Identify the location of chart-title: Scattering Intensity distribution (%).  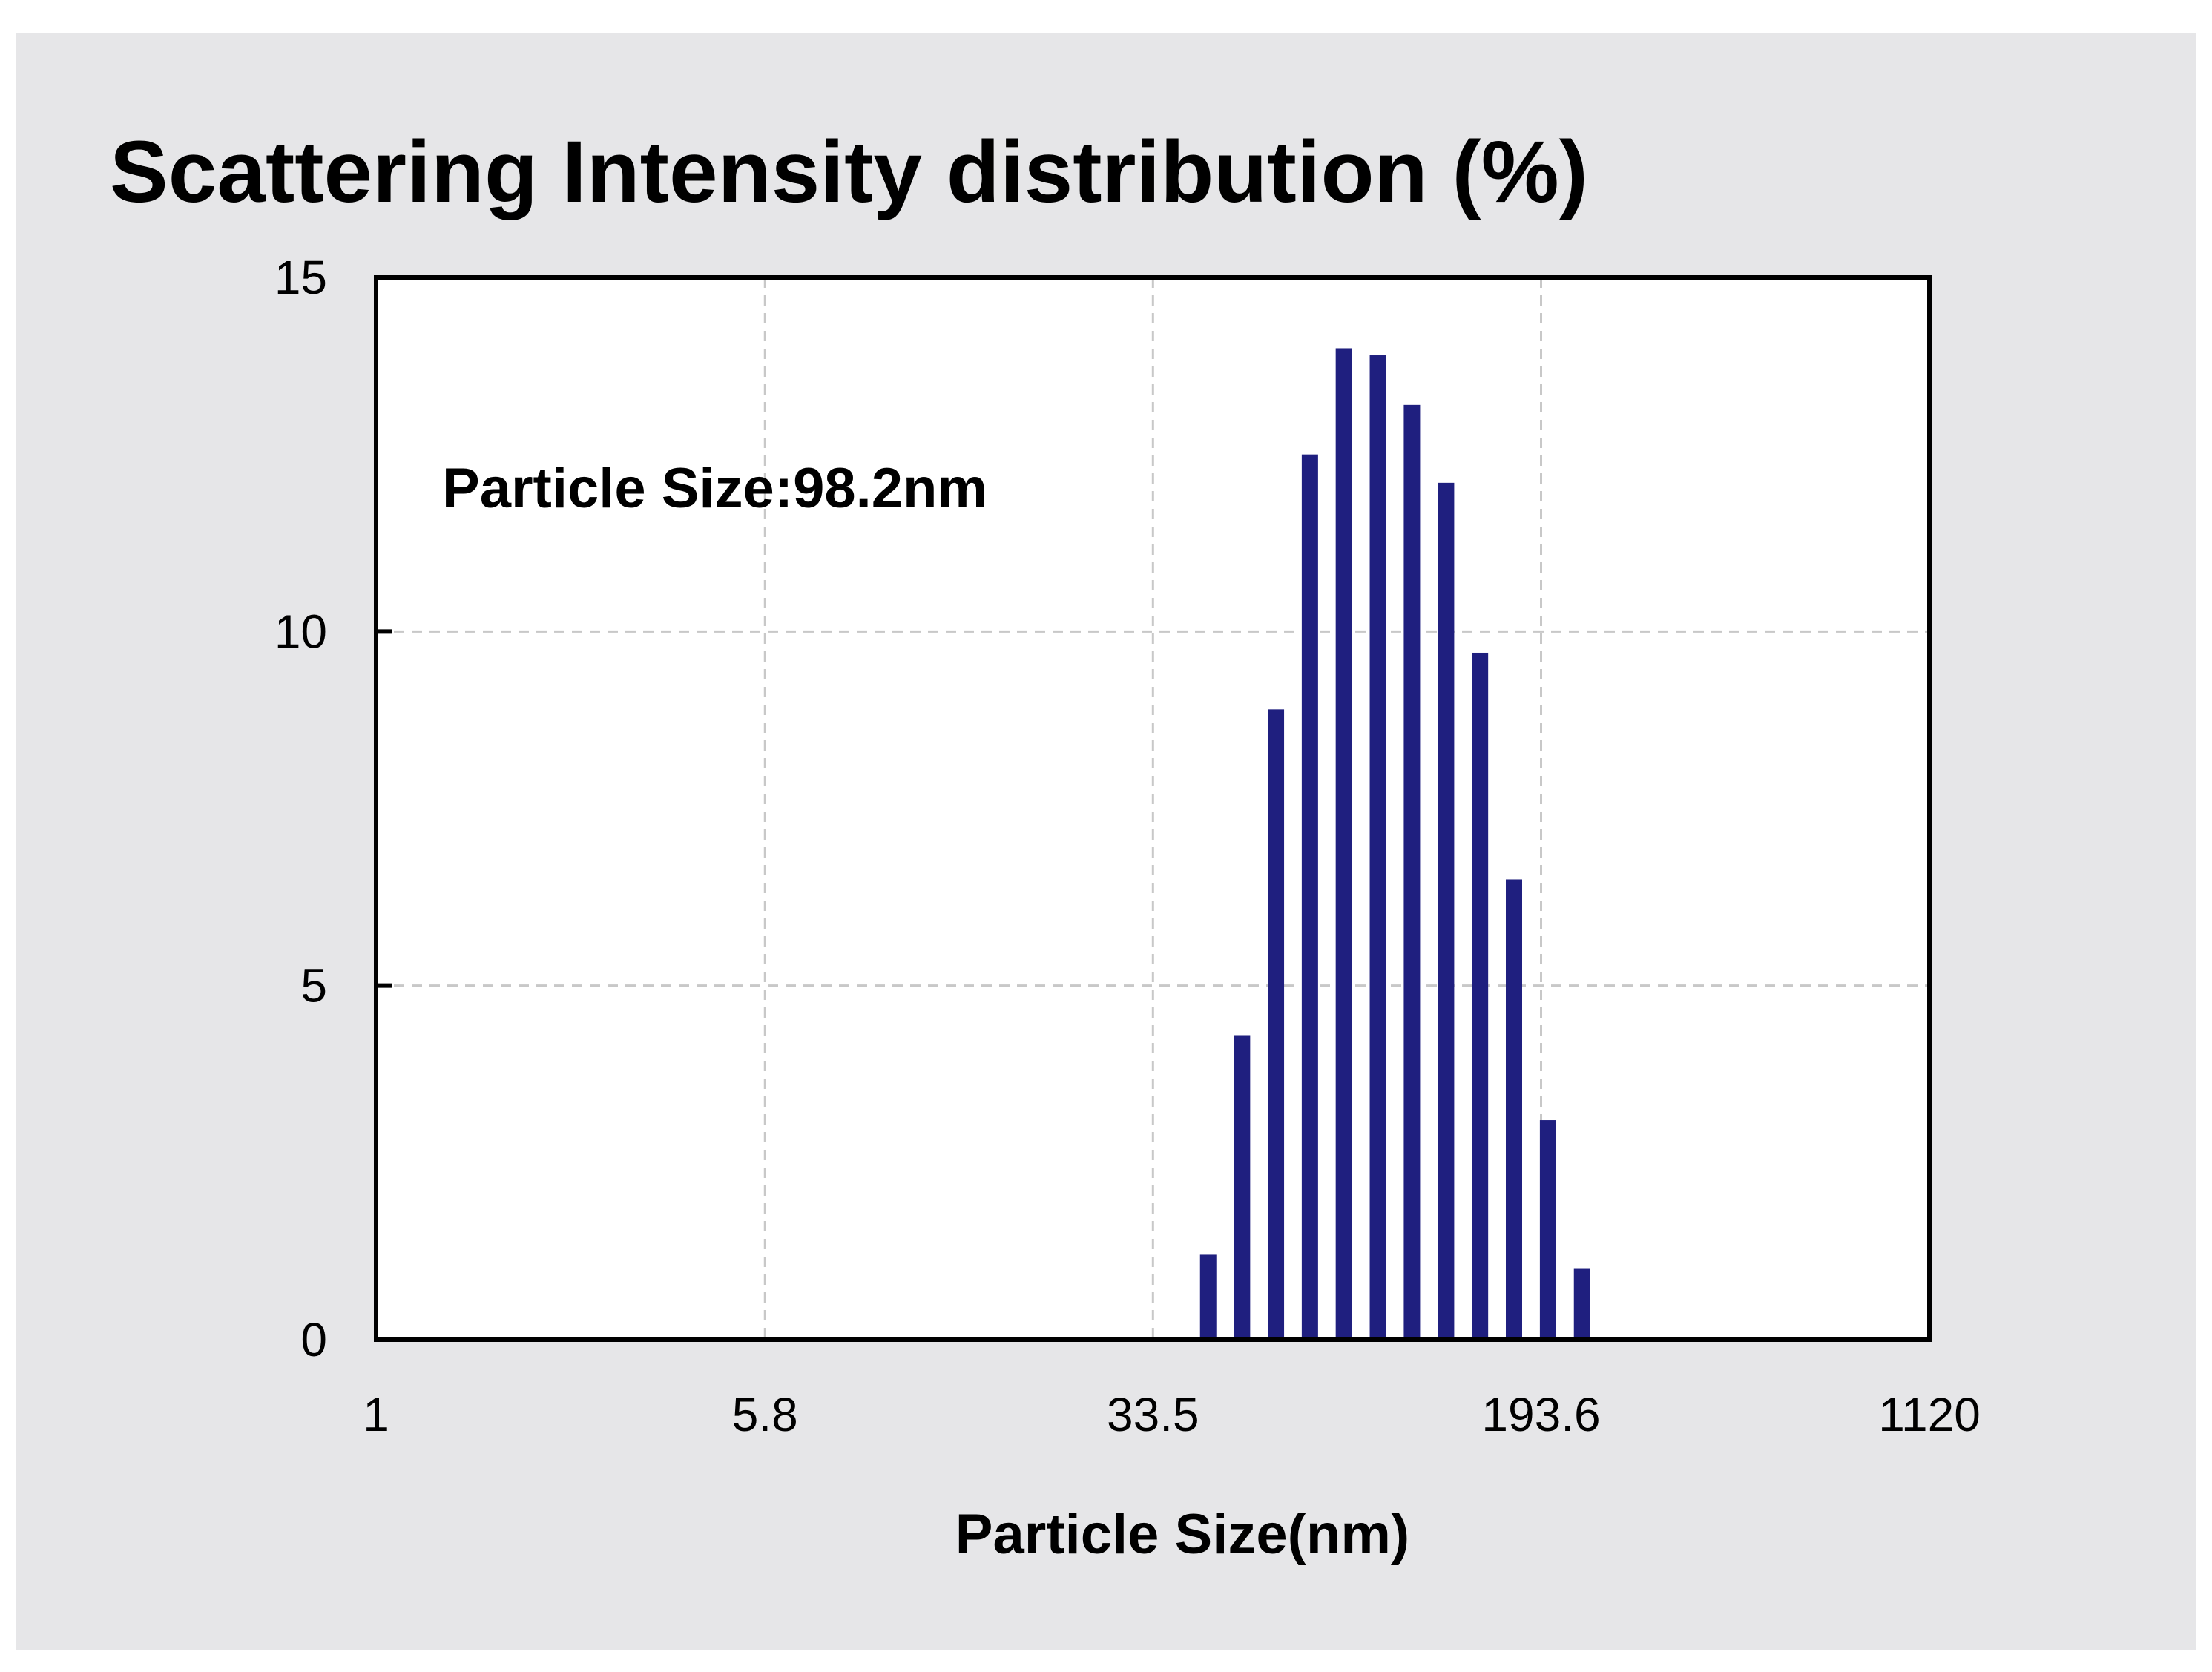
(849, 172).